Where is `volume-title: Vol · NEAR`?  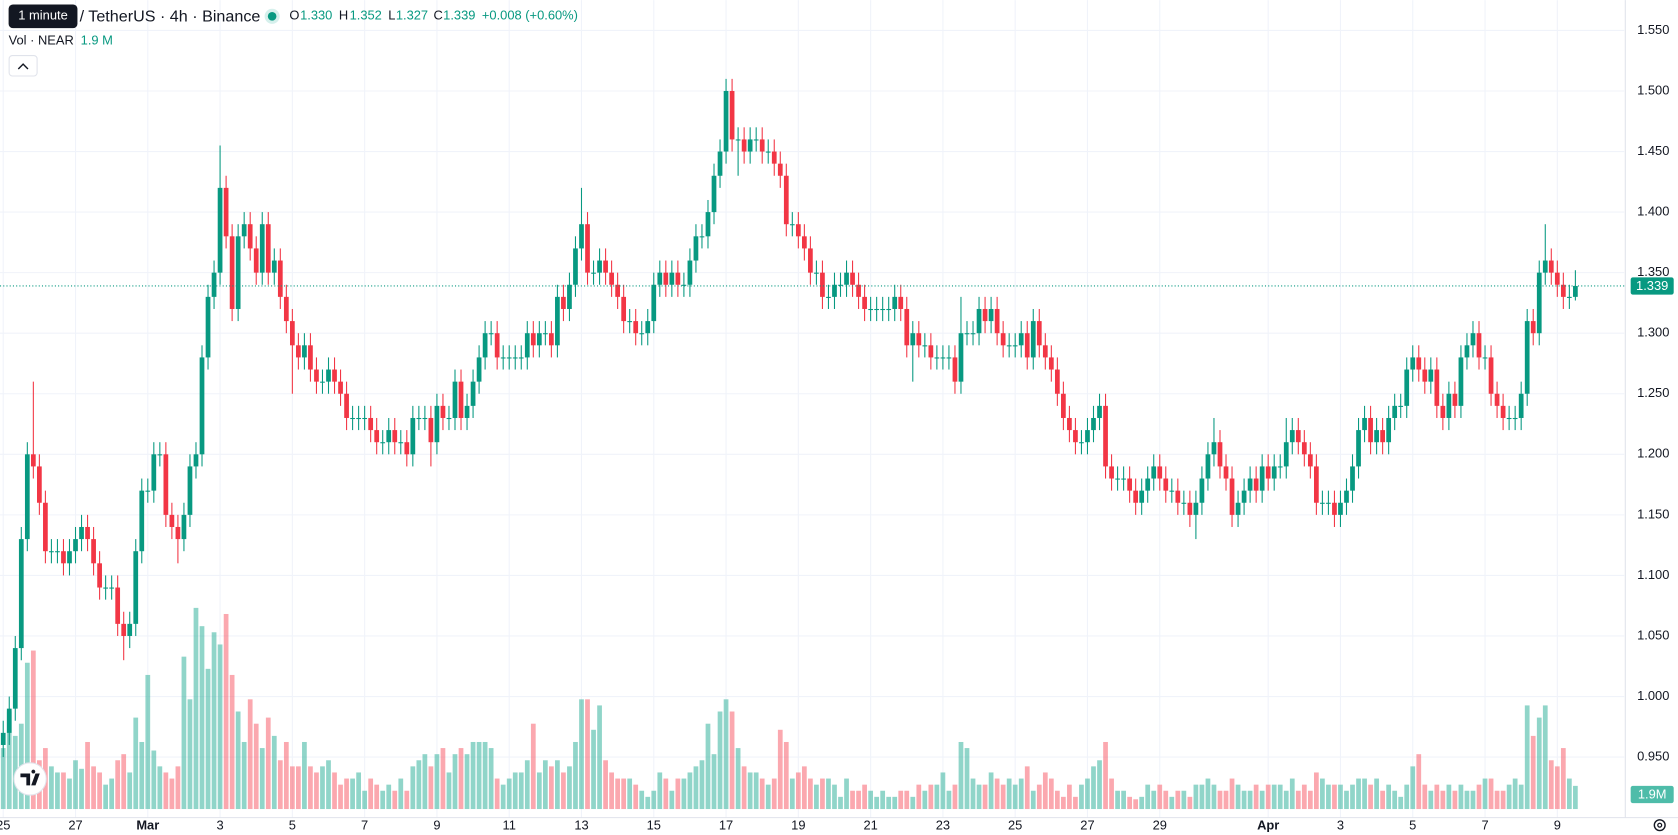
volume-title: Vol · NEAR is located at coordinates (41, 39).